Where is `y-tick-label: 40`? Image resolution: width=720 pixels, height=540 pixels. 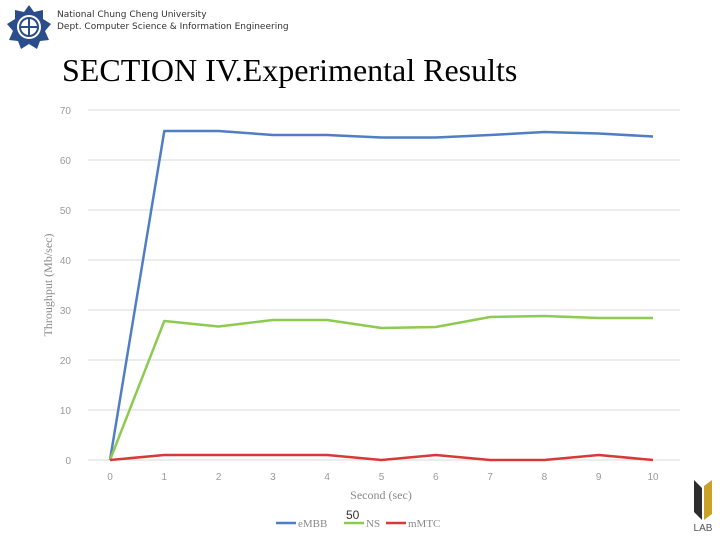
y-tick-label: 40 is located at coordinates (66, 261).